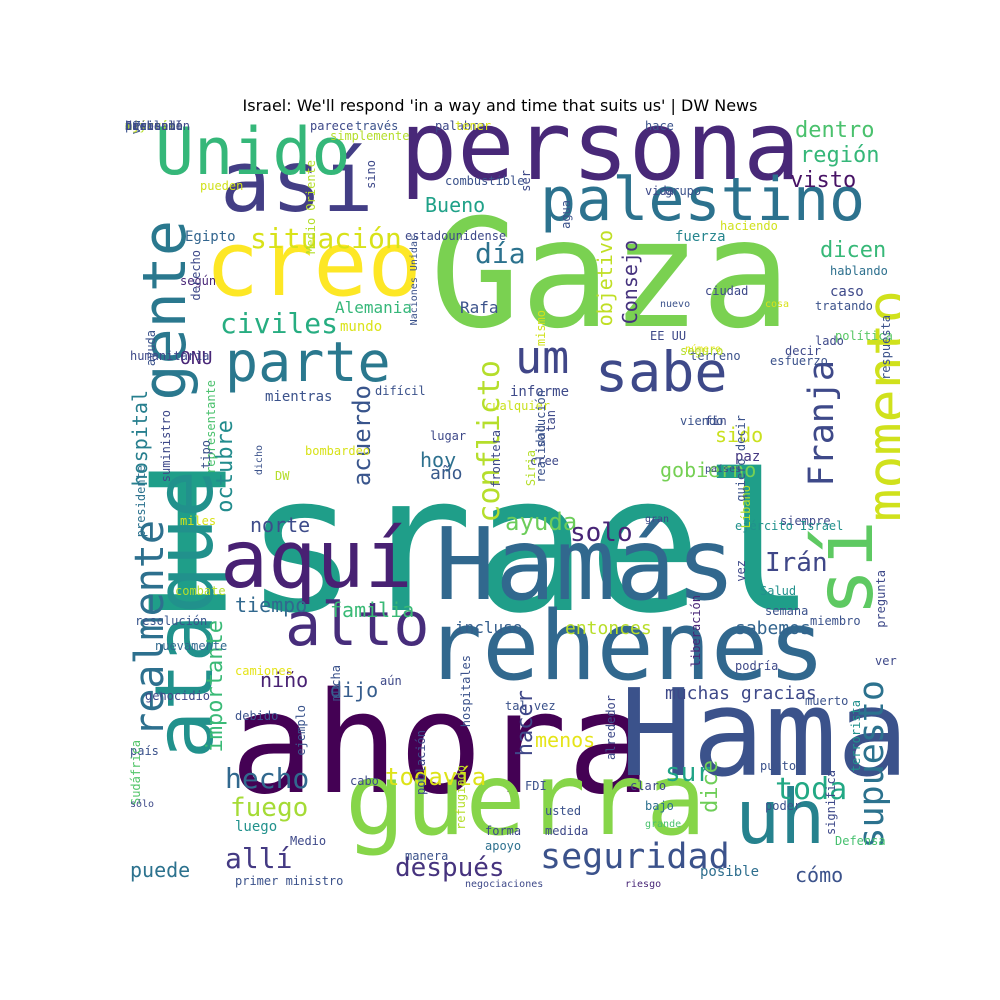  I want to click on word-9-asi: así, so click(297, 182).